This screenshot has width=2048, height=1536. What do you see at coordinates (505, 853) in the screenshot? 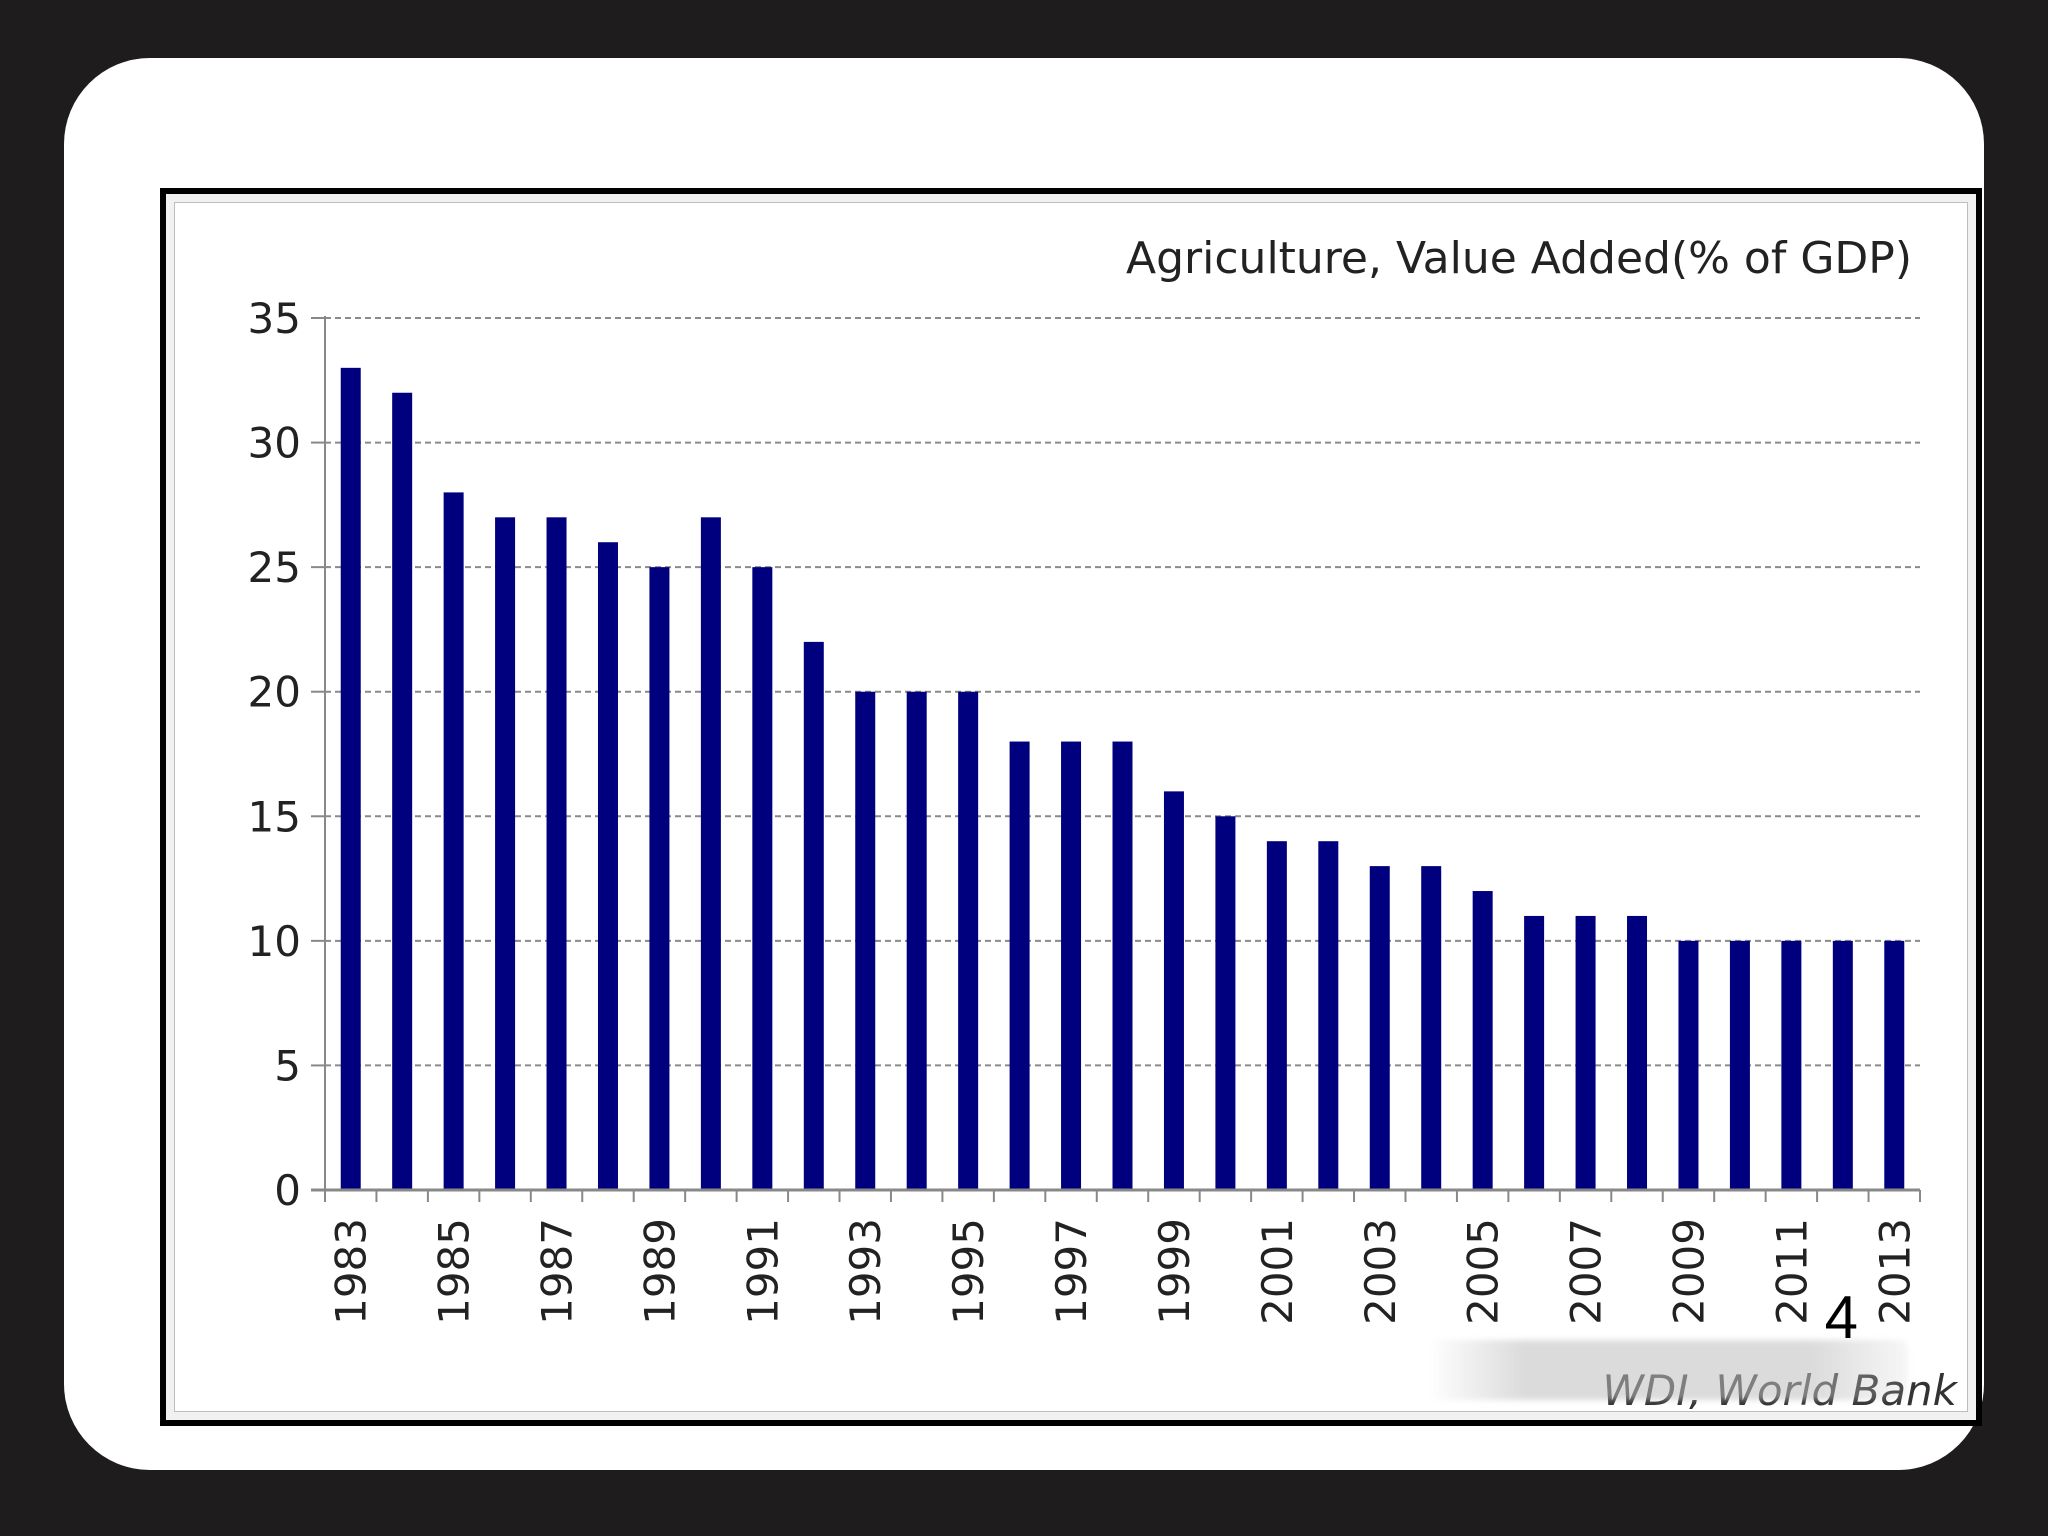
I see `bar-1986` at bounding box center [505, 853].